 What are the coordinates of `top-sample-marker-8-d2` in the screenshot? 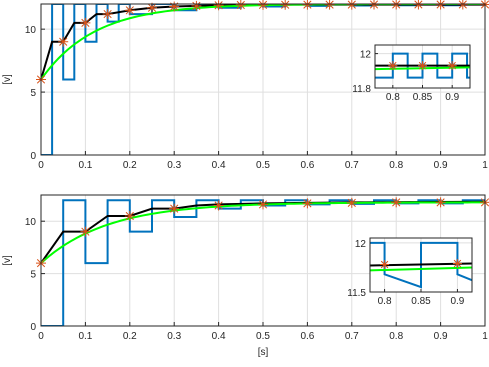 It's located at (218, 5).